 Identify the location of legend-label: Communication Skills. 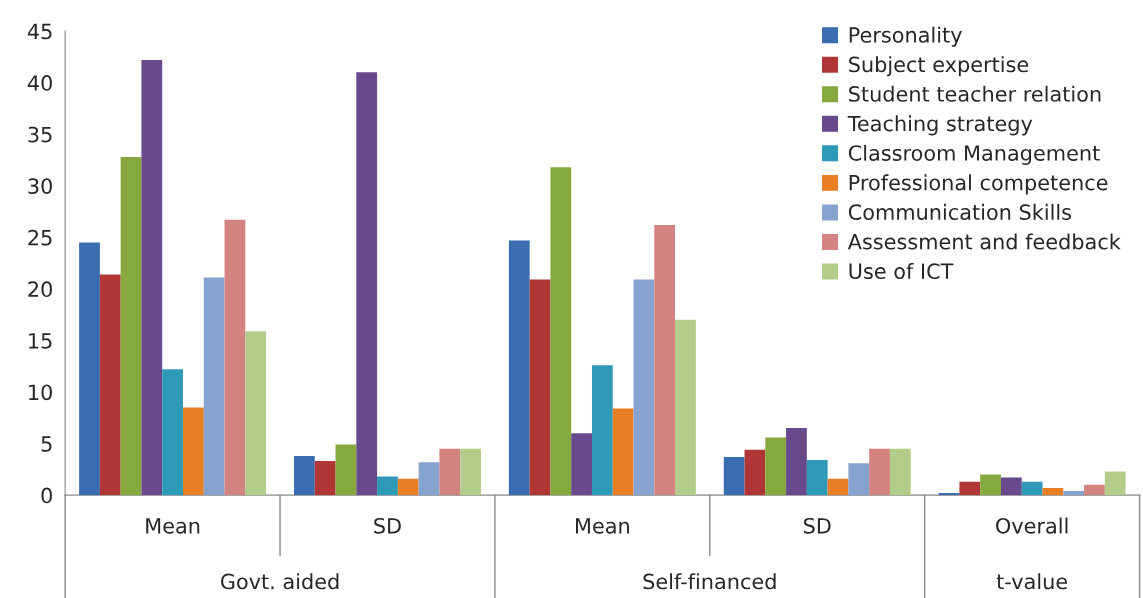
(960, 211).